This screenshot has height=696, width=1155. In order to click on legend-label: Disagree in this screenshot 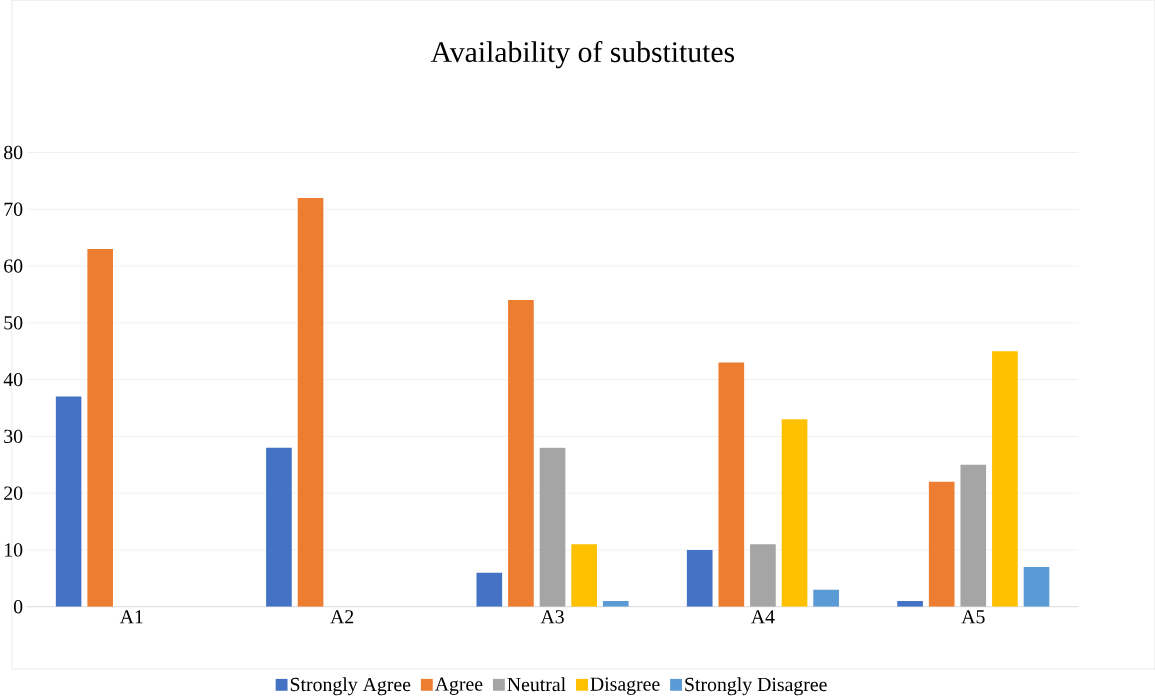, I will do `click(625, 686)`.